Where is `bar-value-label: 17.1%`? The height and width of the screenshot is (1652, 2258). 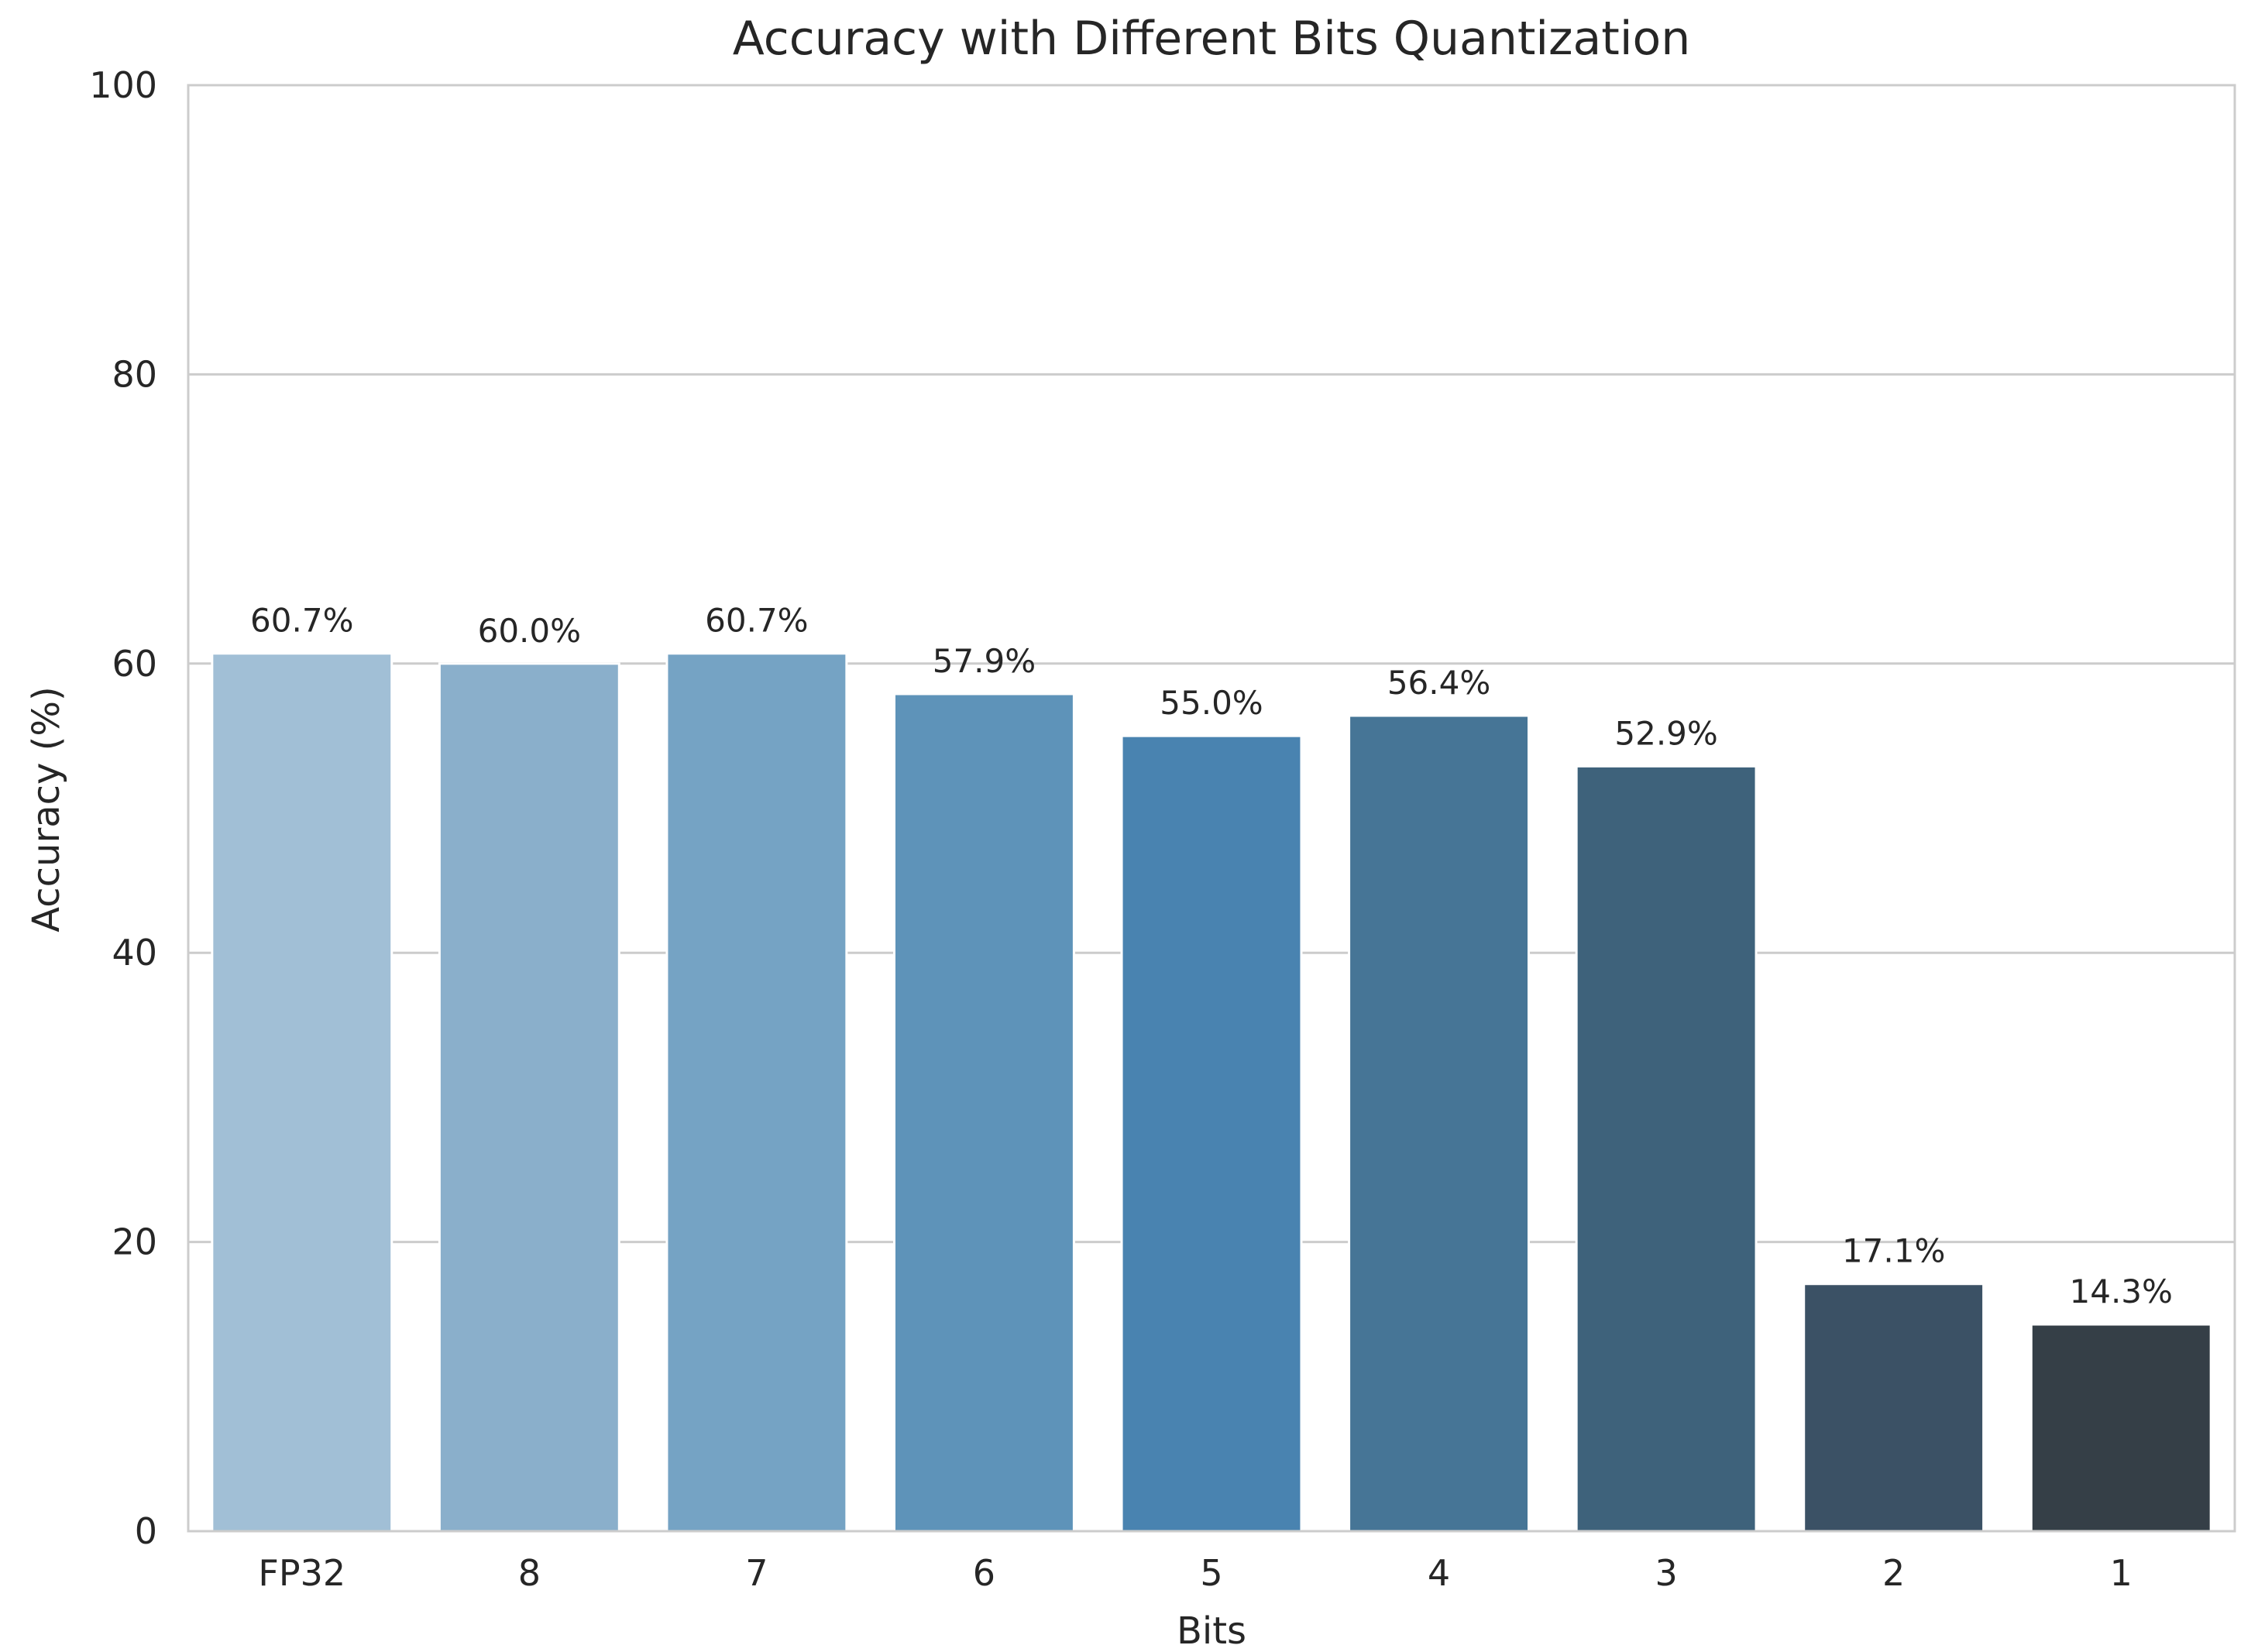 bar-value-label: 17.1% is located at coordinates (1893, 1251).